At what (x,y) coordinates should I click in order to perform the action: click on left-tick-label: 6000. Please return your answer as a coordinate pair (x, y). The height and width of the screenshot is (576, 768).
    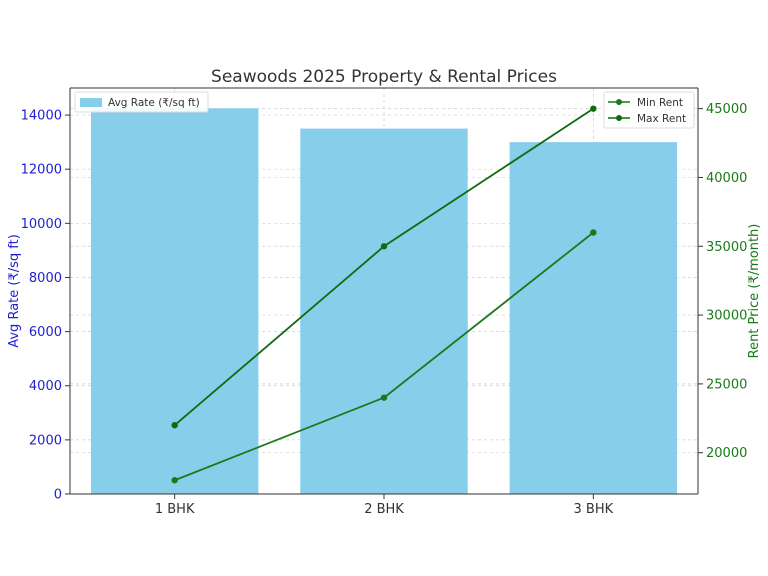
    Looking at the image, I should click on (45, 332).